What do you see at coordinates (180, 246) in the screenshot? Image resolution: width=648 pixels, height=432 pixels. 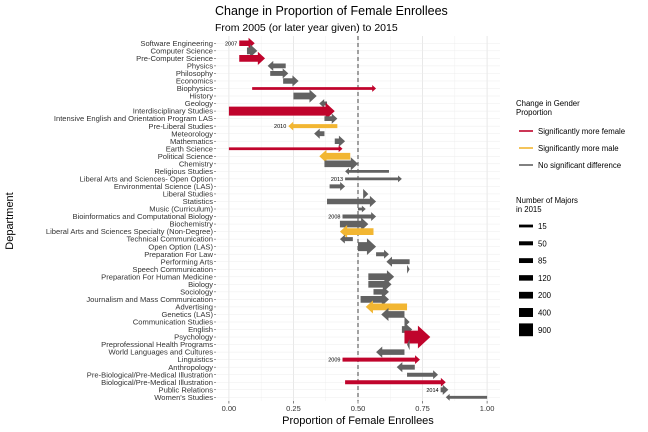 I see `category-label: Open Option (LAS)` at bounding box center [180, 246].